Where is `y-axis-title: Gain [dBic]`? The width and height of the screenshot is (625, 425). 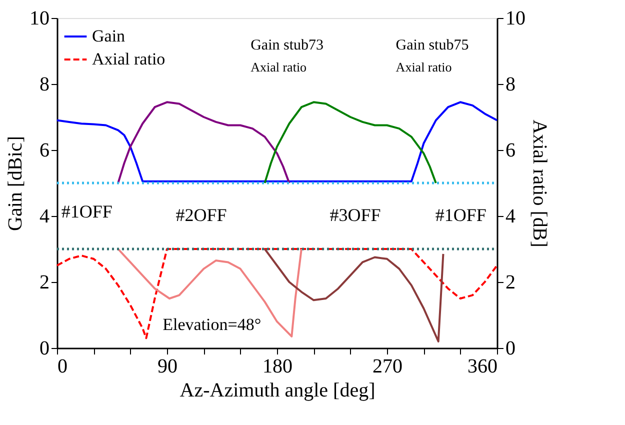 y-axis-title: Gain [dBic] is located at coordinates (15, 183).